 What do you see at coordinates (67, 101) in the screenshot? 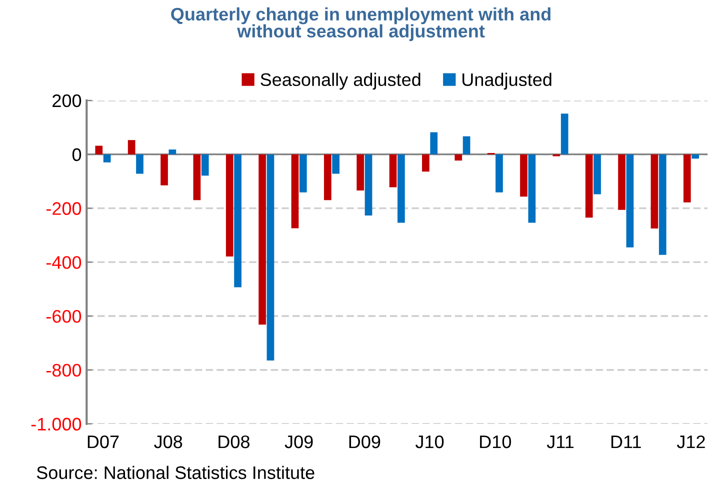
I see `y-tick-label: 200` at bounding box center [67, 101].